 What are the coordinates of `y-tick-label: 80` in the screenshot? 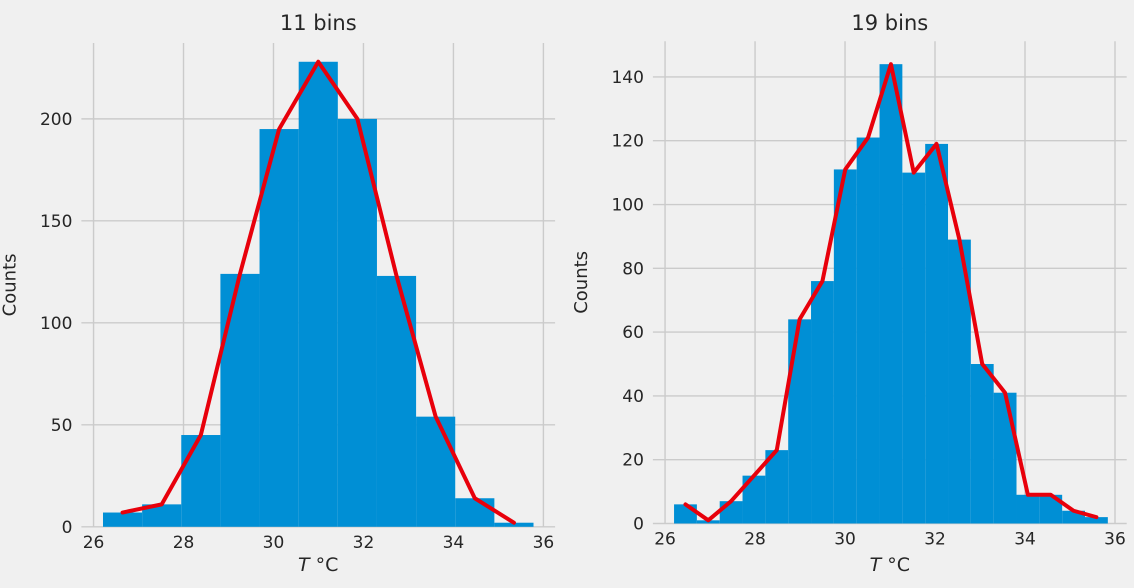 It's located at (633, 269).